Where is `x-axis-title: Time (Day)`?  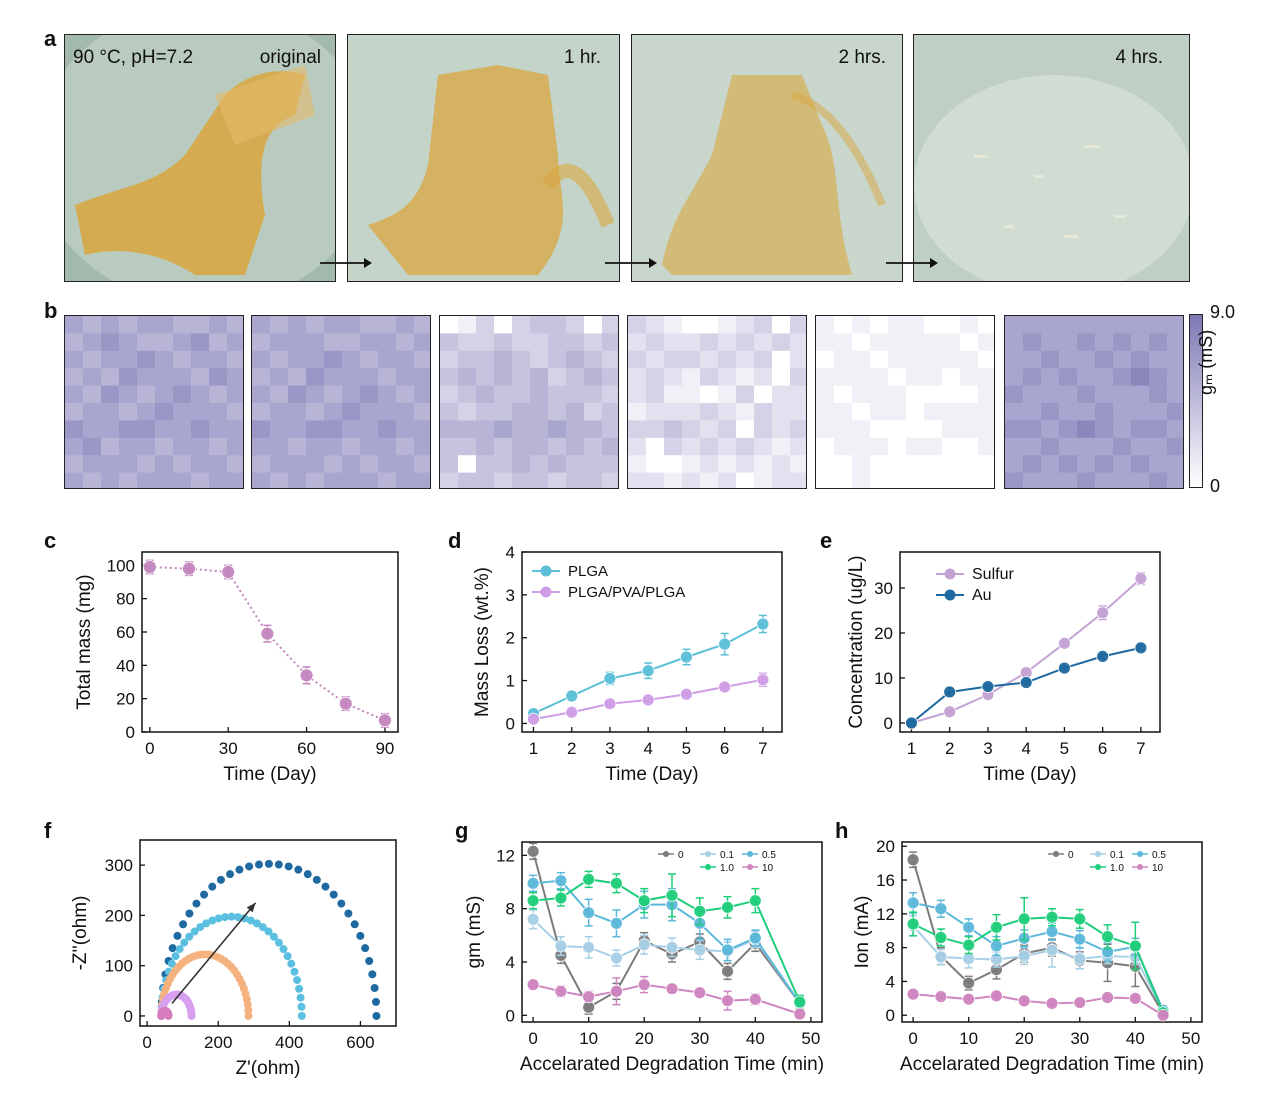
x-axis-title: Time (Day) is located at coordinates (651, 774).